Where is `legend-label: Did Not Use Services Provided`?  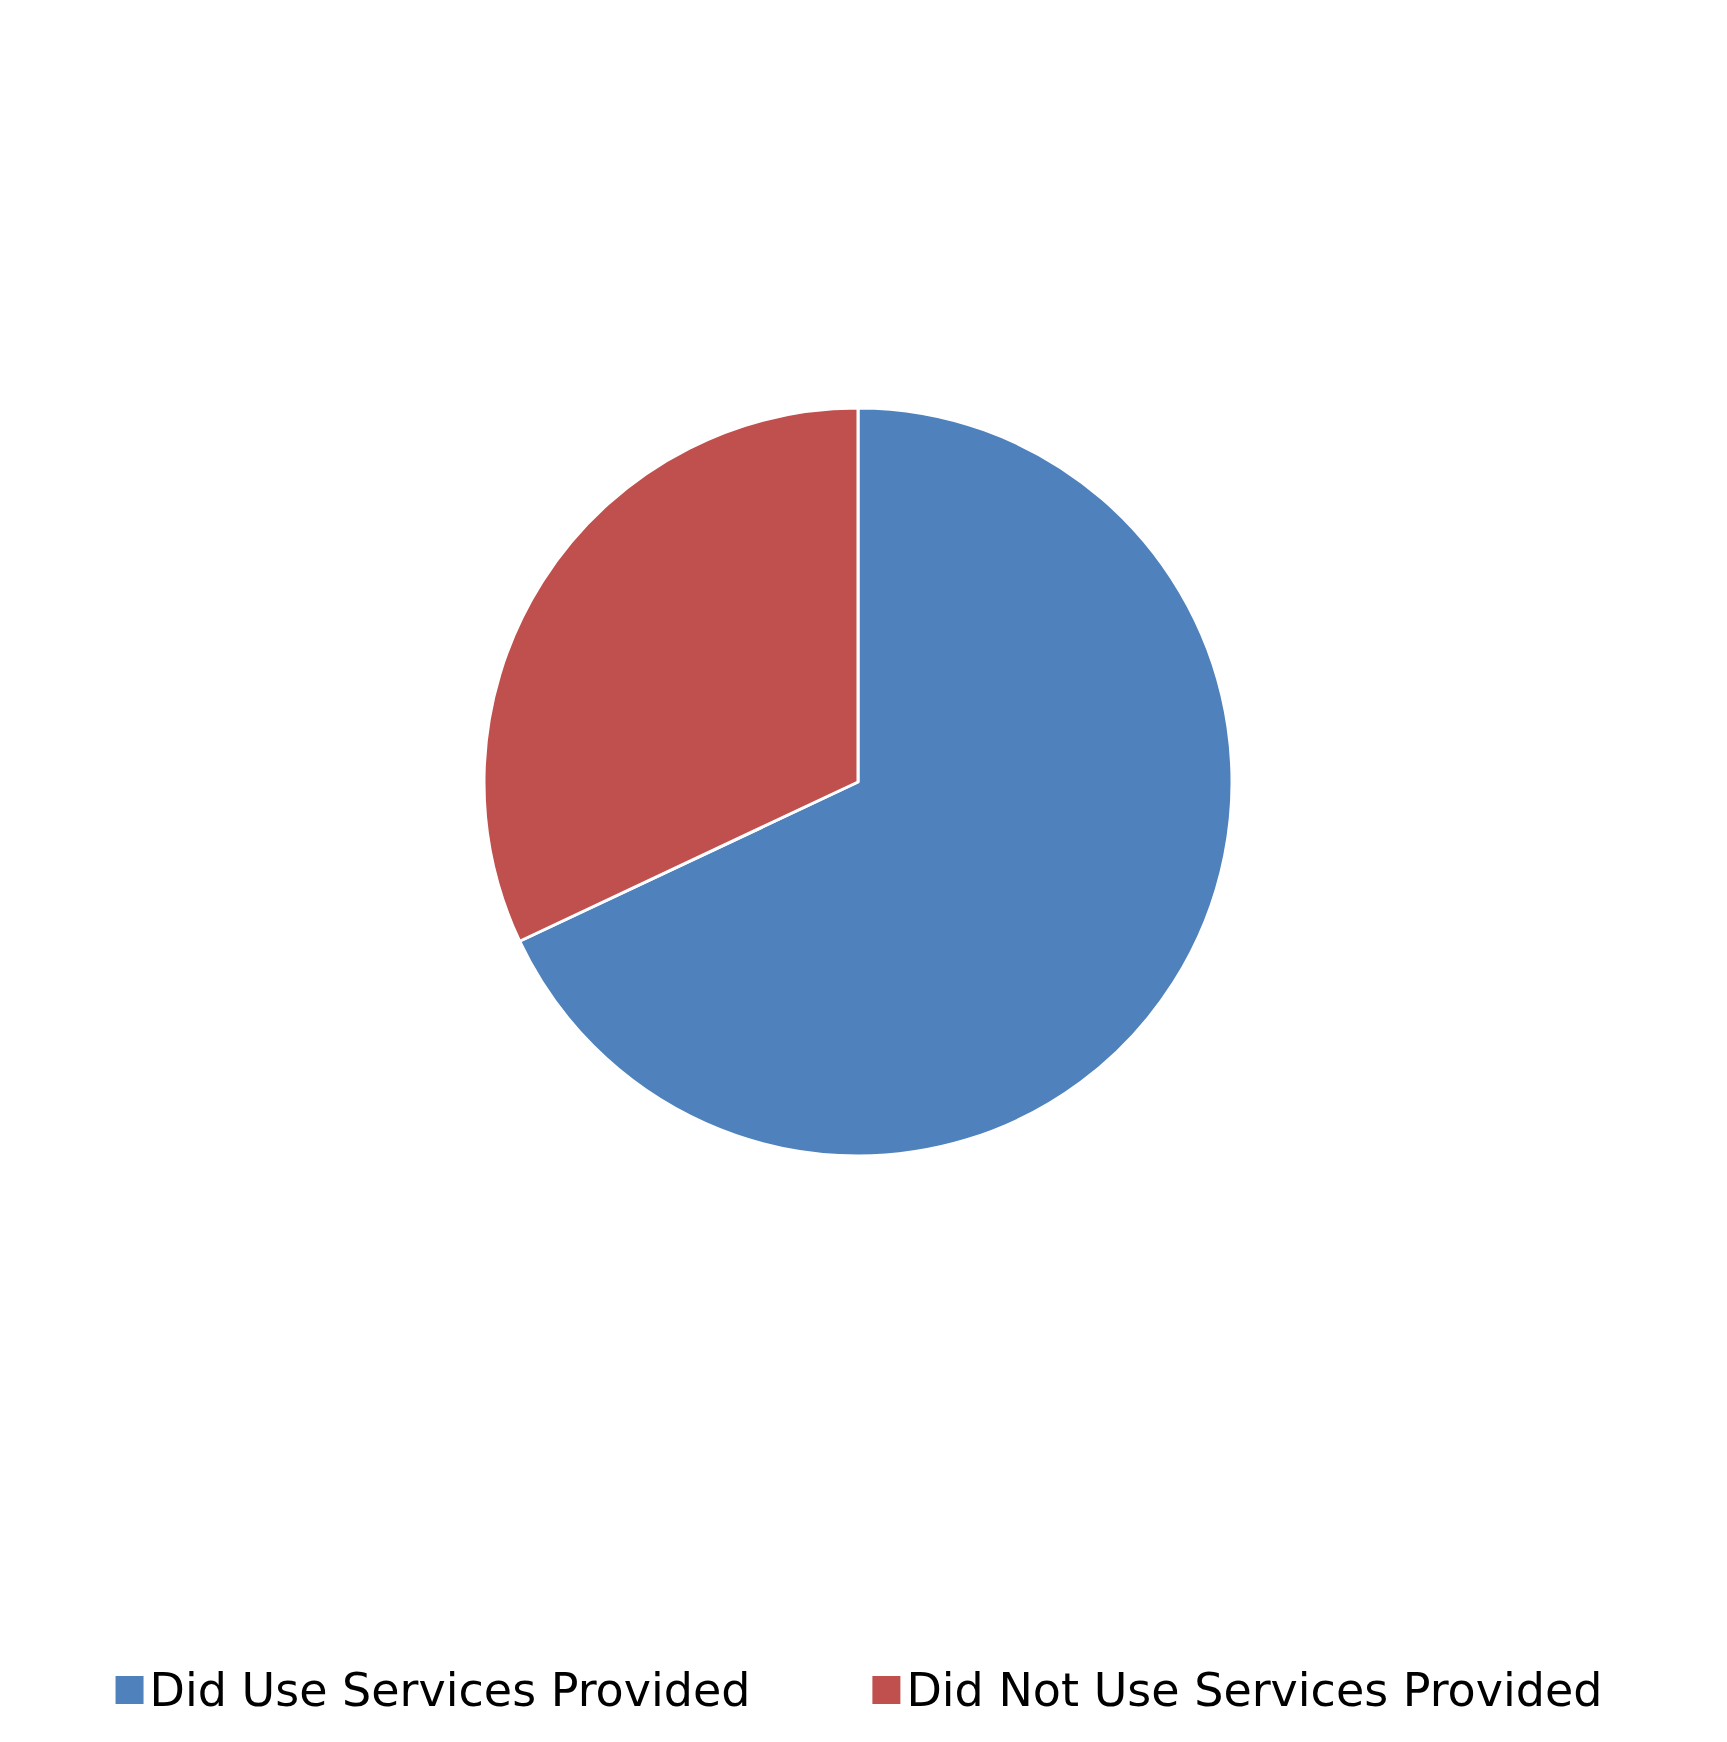 legend-label: Did Not Use Services Provided is located at coordinates (1254, 1690).